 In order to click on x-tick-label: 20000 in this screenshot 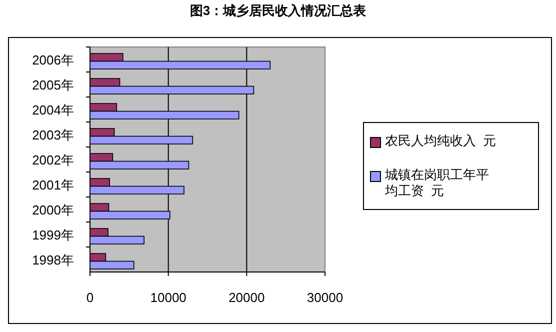, I will do `click(246, 297)`.